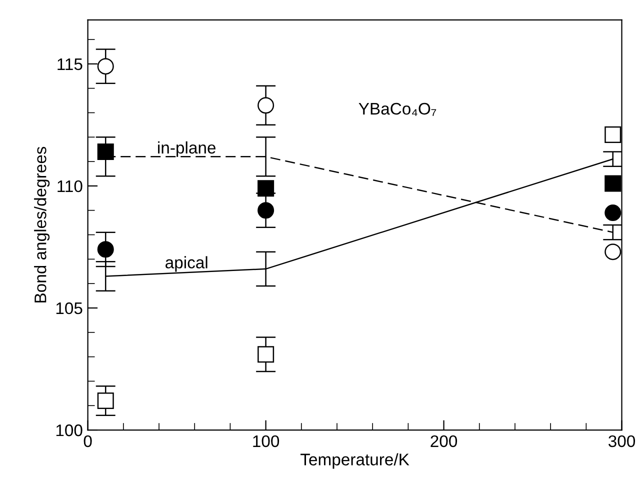 The height and width of the screenshot is (487, 641). What do you see at coordinates (42, 224) in the screenshot?
I see `y-axis-title: Bond angles/degrees` at bounding box center [42, 224].